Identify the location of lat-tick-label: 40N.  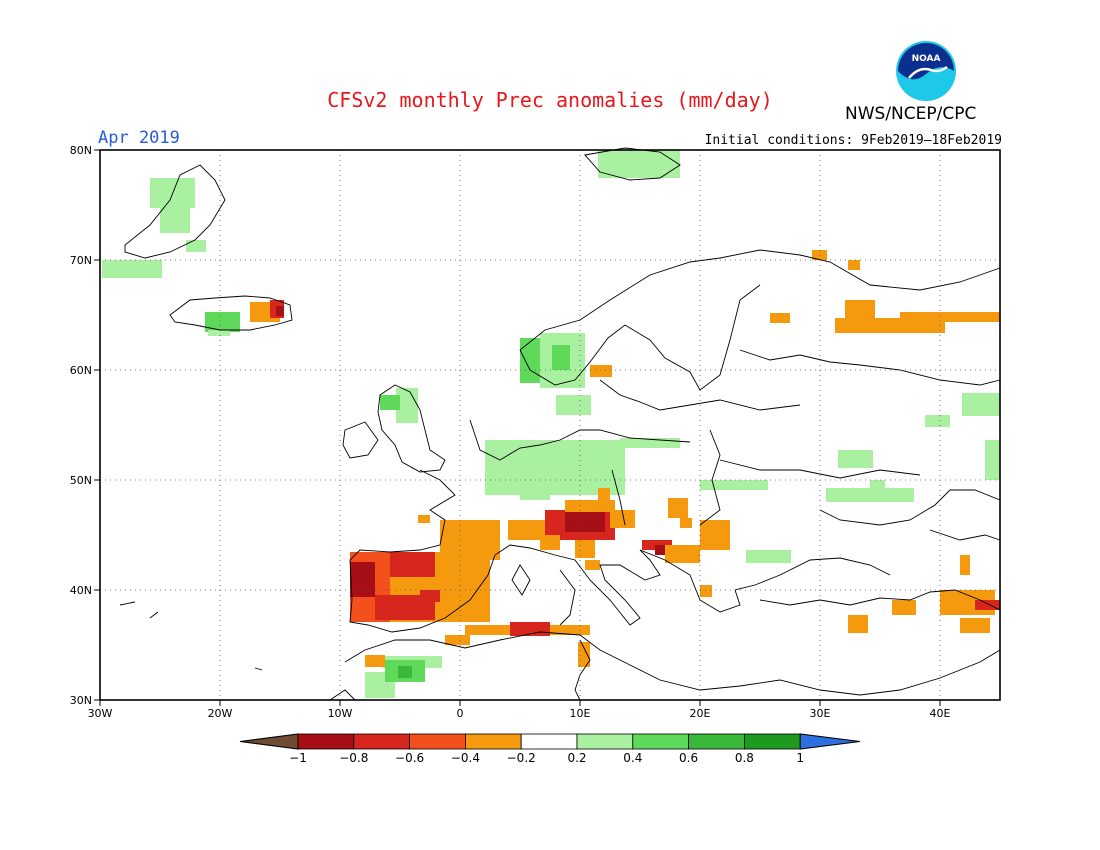
(81, 590).